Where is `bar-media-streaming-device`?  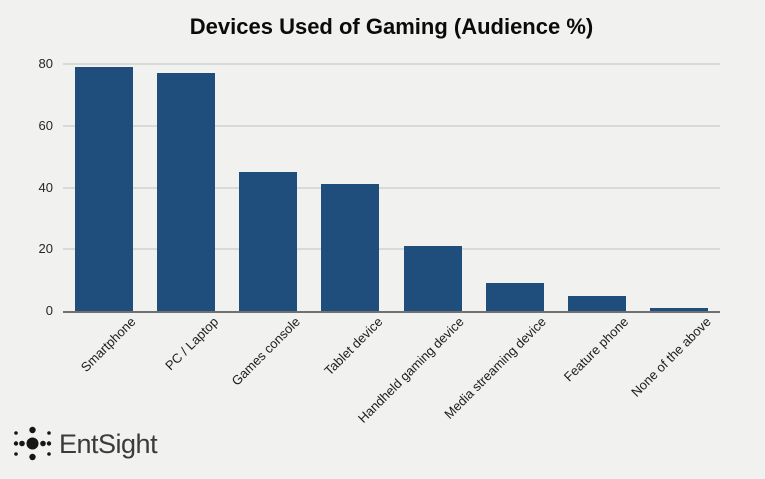 bar-media-streaming-device is located at coordinates (514, 297).